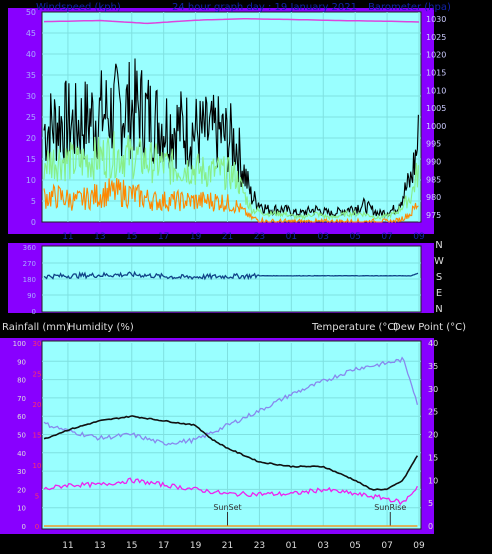 Image resolution: width=492 pixels, height=554 pixels. I want to click on sun-event-label: SunRise, so click(390, 507).